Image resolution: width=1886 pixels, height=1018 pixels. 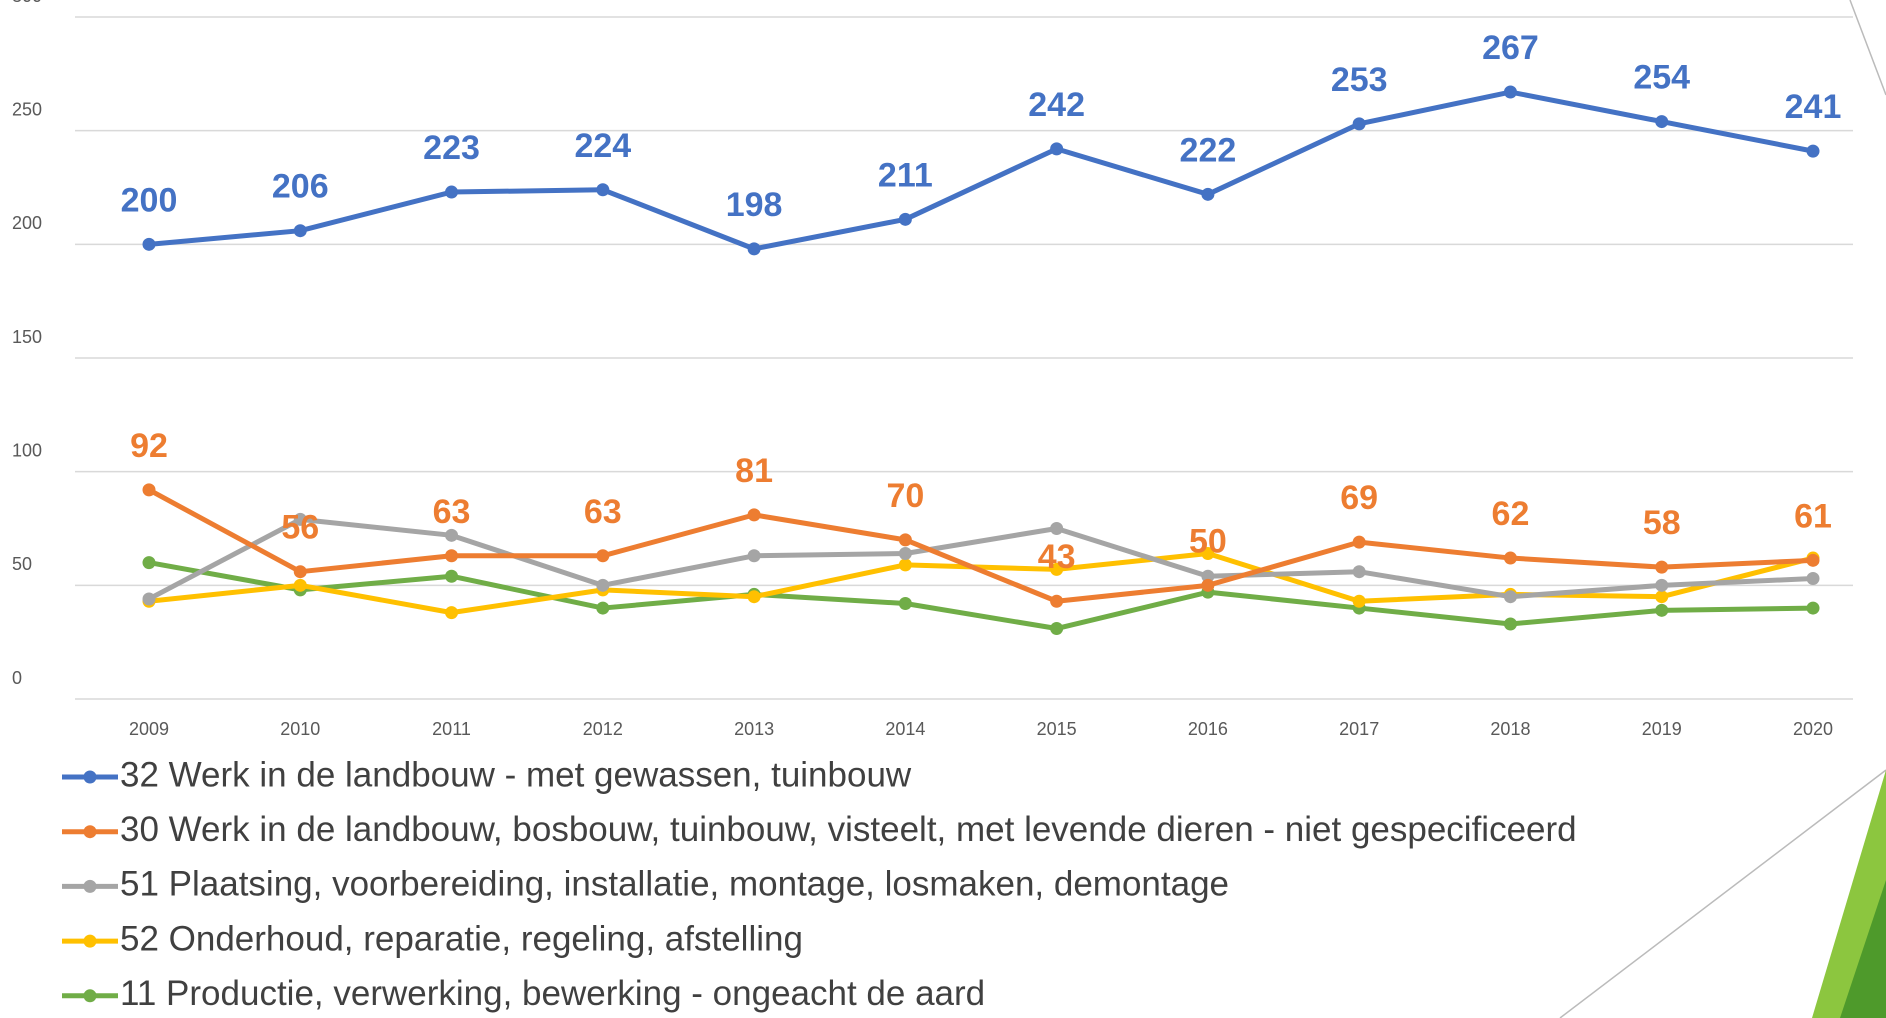 I want to click on x-tick-label: 2009, so click(x=149, y=729).